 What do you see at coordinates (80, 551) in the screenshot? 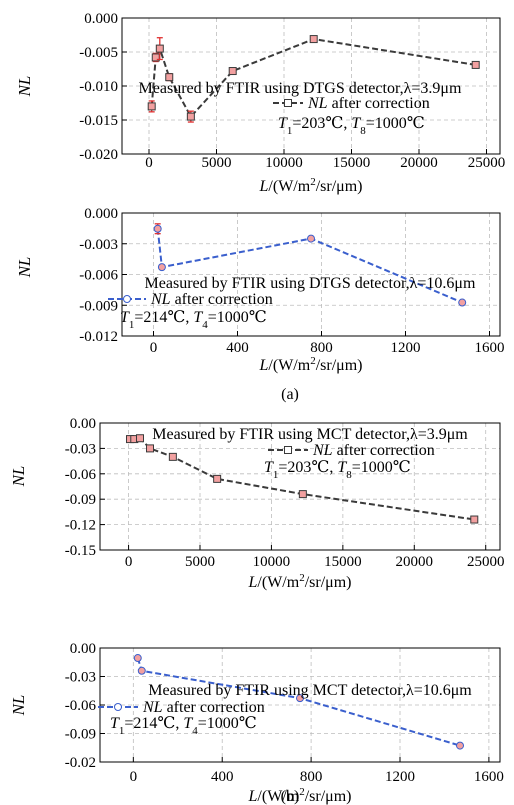
I see `y-tick-label: -0.15` at bounding box center [80, 551].